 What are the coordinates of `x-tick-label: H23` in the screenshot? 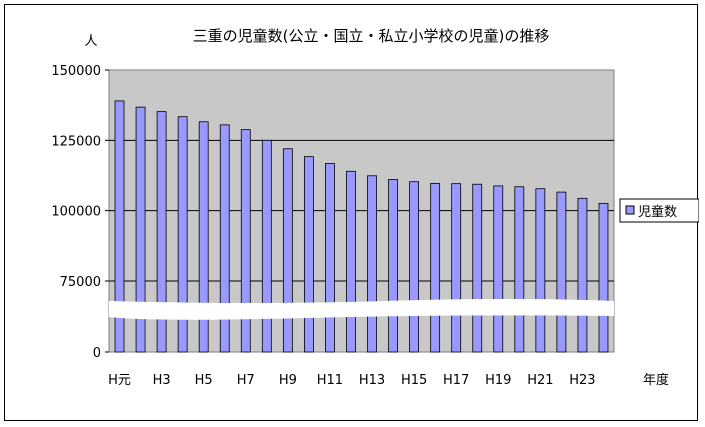 It's located at (582, 380).